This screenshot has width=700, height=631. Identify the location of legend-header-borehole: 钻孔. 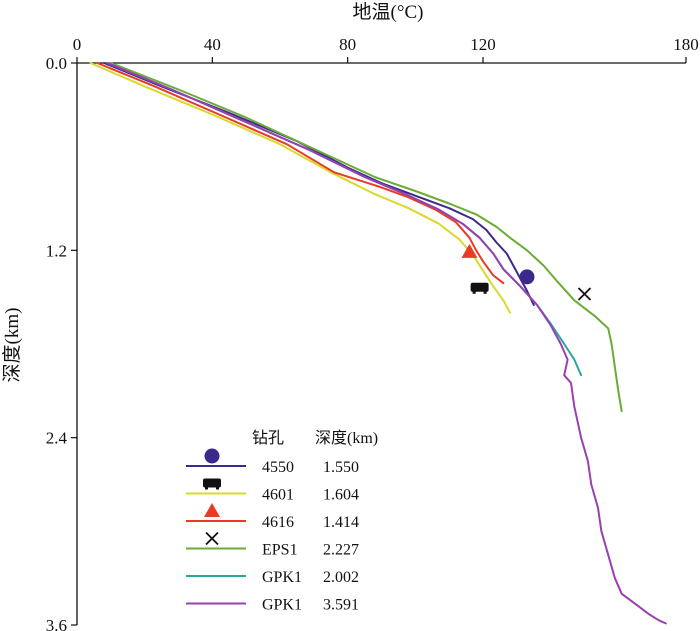
(268, 438).